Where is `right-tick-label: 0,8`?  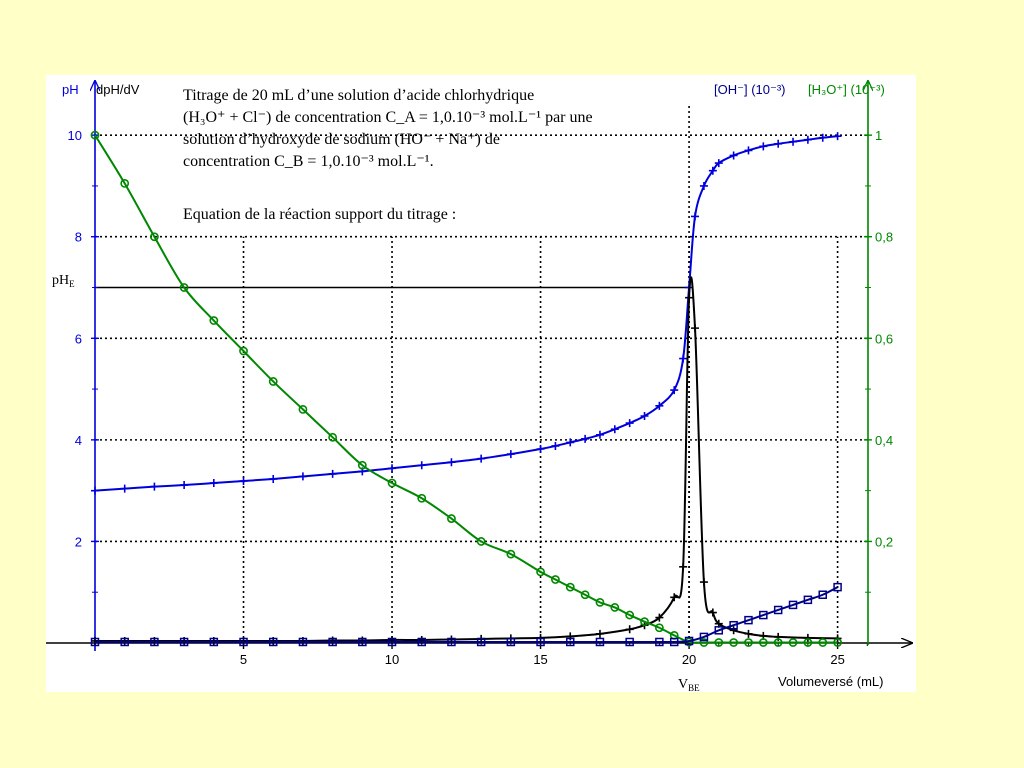 right-tick-label: 0,8 is located at coordinates (884, 237).